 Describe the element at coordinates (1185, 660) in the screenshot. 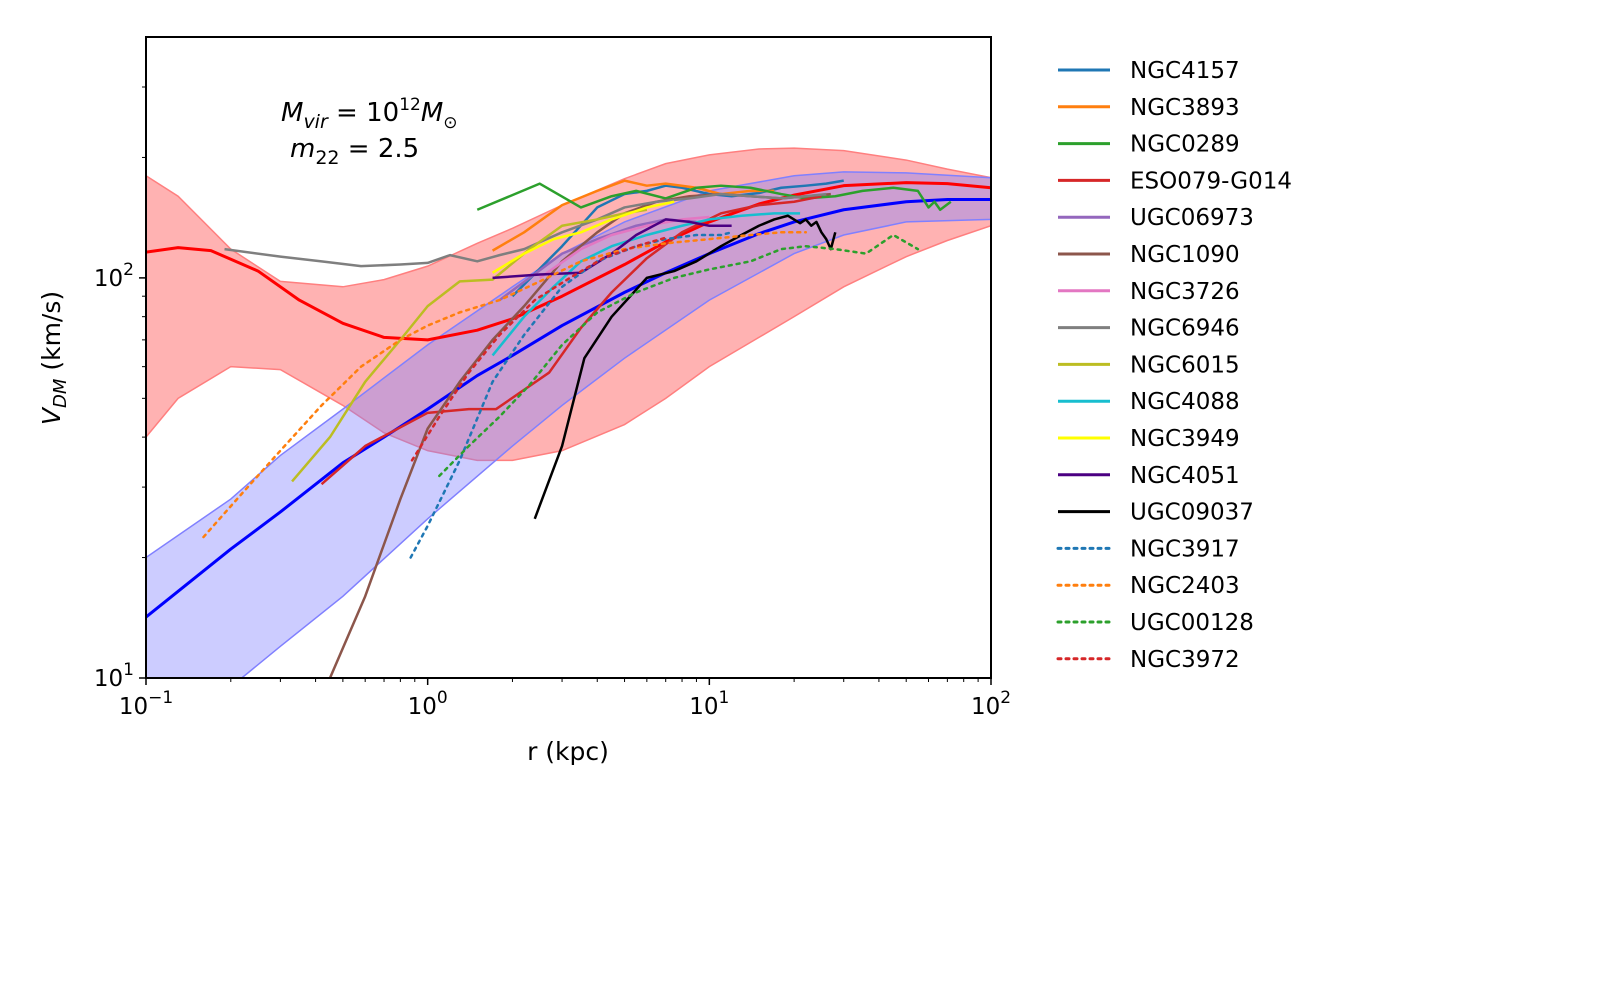

I see `legend-label: NGC3972` at that location.